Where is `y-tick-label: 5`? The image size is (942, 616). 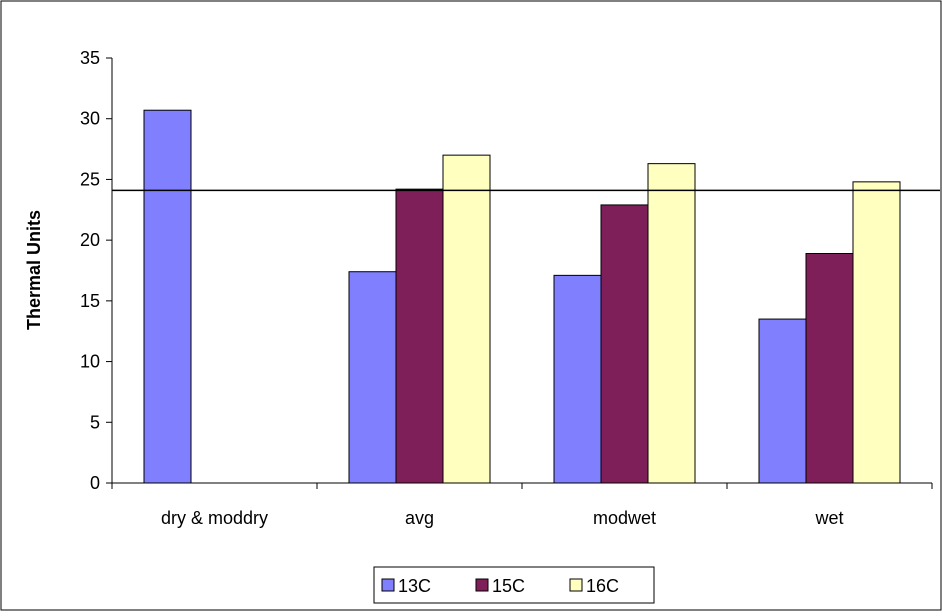
y-tick-label: 5 is located at coordinates (95, 422).